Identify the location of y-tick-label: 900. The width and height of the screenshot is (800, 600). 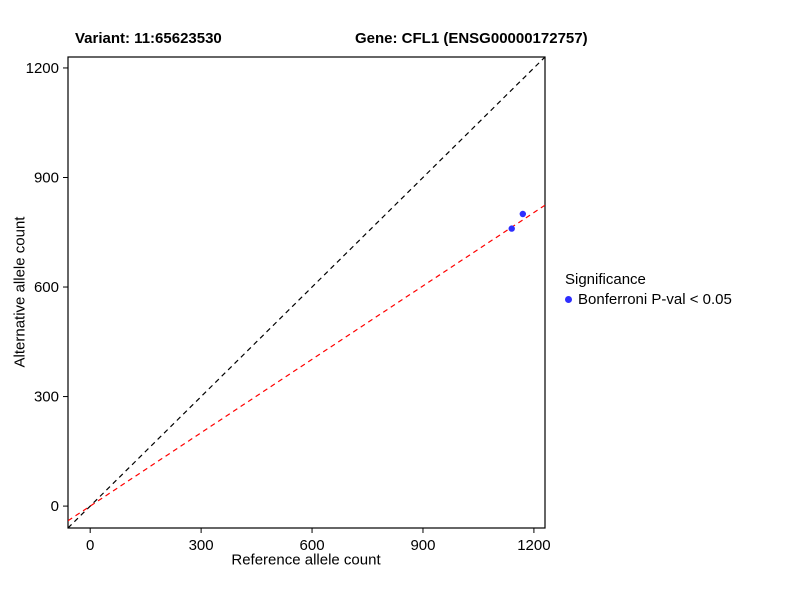
(46, 177).